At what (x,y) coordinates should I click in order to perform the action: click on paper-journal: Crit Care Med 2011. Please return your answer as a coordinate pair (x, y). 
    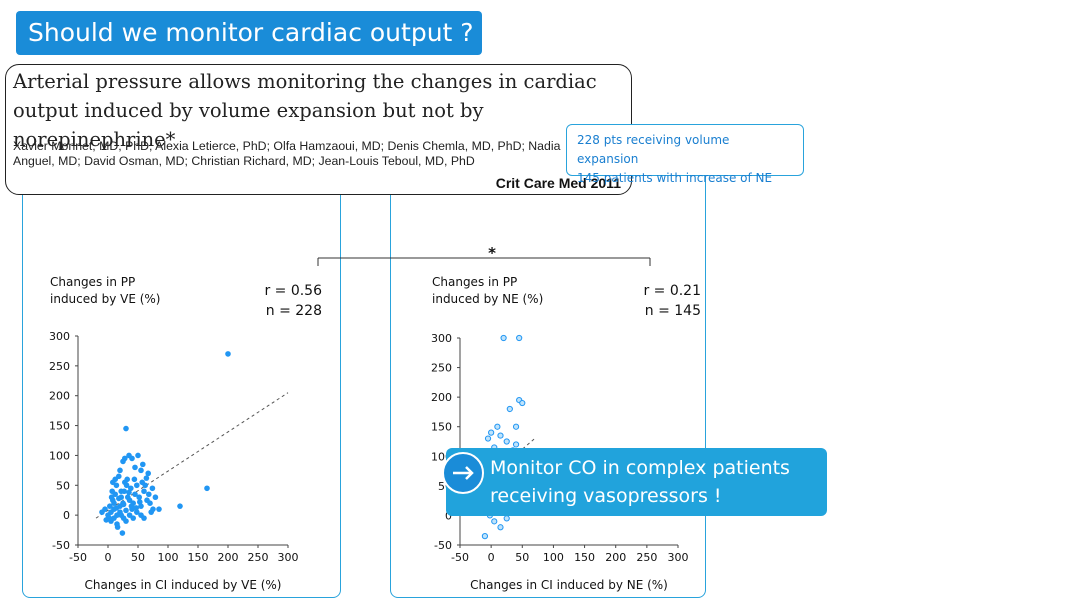
    Looking at the image, I should click on (558, 183).